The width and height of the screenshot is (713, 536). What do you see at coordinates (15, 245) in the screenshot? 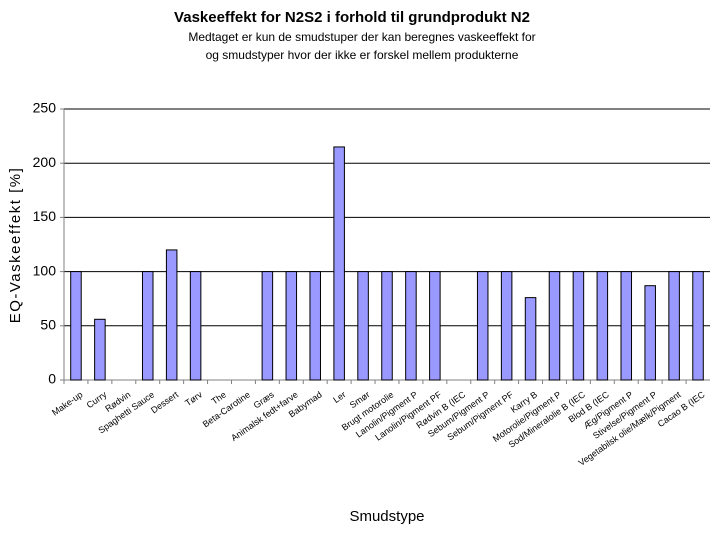
I see `y-axis-label: EQ-Vaskeeffekt [%]` at bounding box center [15, 245].